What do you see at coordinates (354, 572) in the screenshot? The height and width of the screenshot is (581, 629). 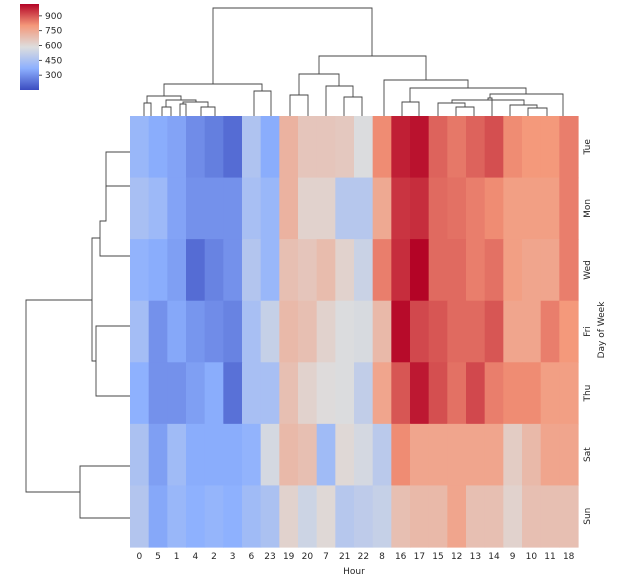 I see `x-axis-label: Hour` at bounding box center [354, 572].